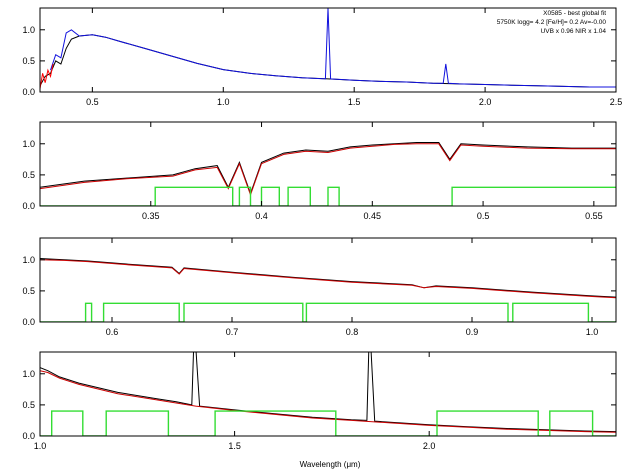 The width and height of the screenshot is (632, 471). What do you see at coordinates (574, 31) in the screenshot?
I see `annotation-line-3: UVB x 0.96 NIR x 1.04` at bounding box center [574, 31].